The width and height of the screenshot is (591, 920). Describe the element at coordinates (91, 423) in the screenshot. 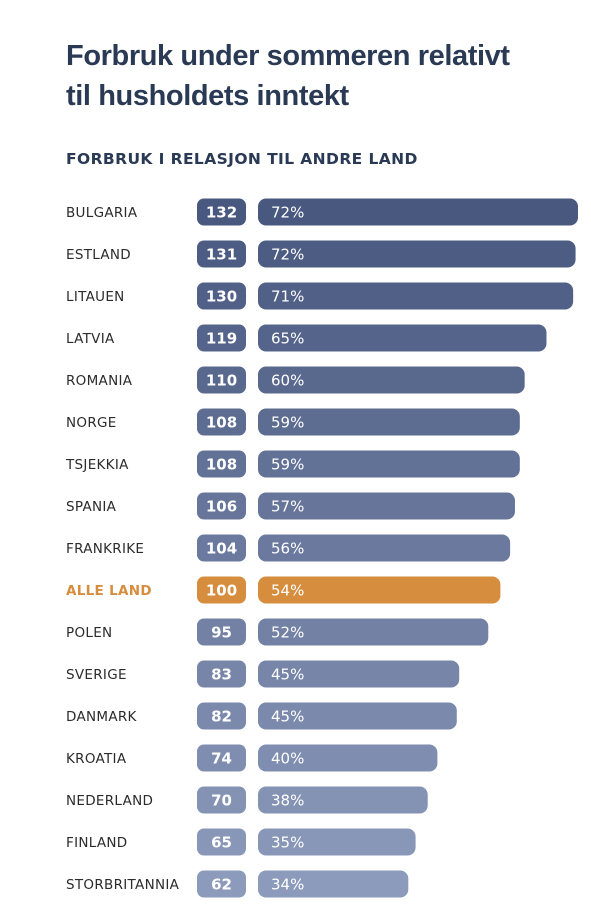

I see `category-label: NORGE` at that location.